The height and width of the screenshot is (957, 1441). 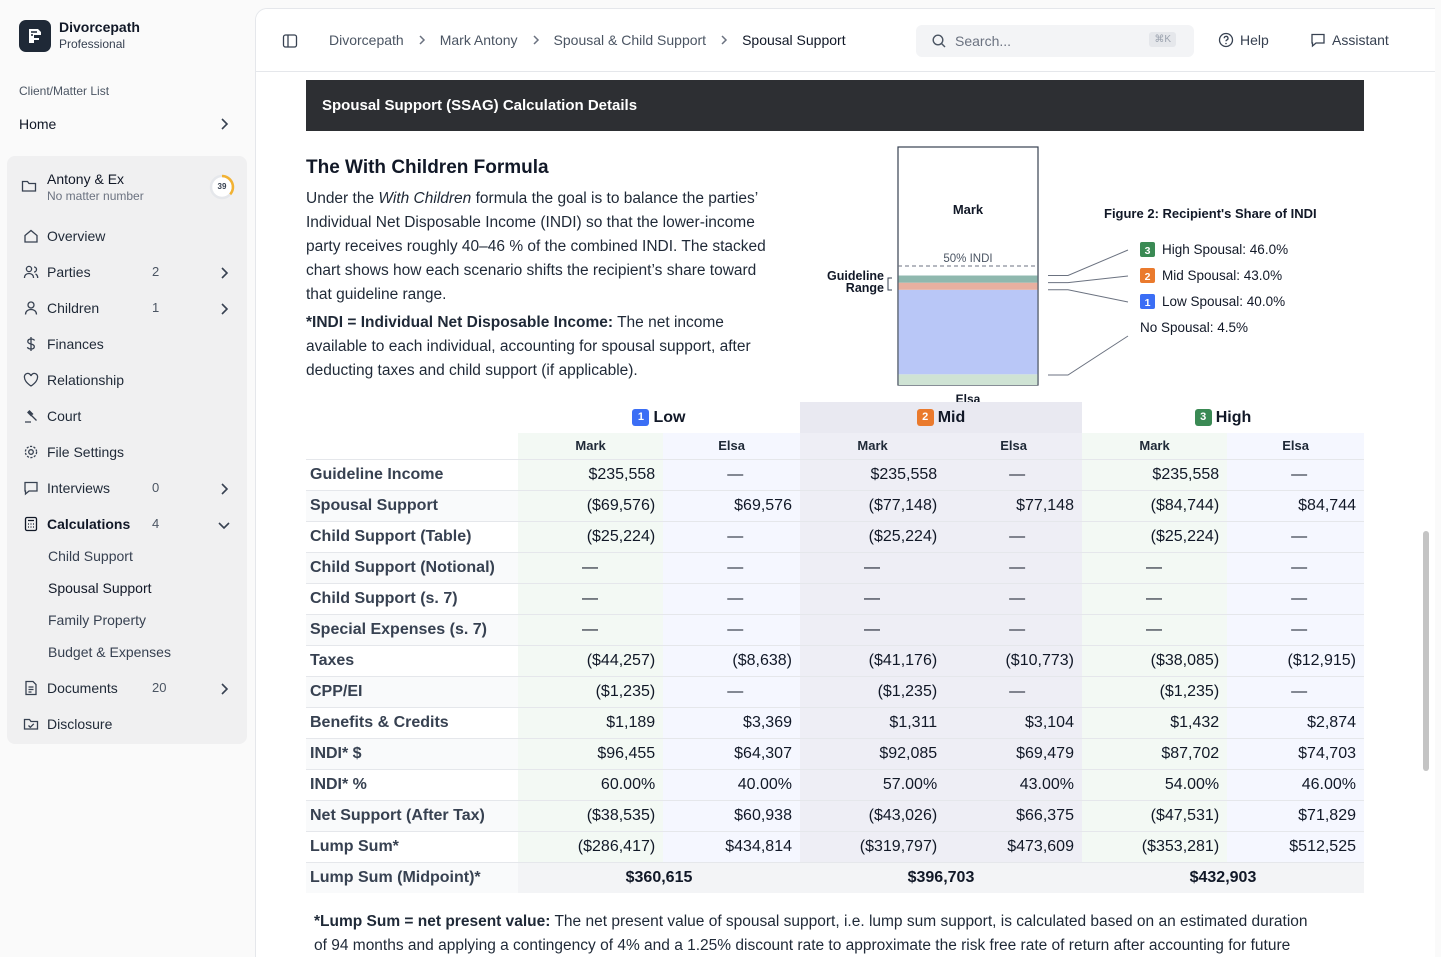 I want to click on client-matter-list-label: Client/Matter List, so click(x=64, y=91).